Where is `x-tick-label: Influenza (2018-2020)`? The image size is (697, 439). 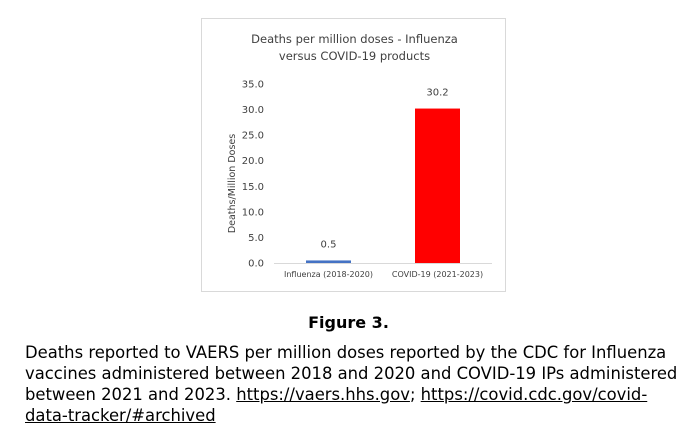
x-tick-label: Influenza (2018-2020) is located at coordinates (328, 274).